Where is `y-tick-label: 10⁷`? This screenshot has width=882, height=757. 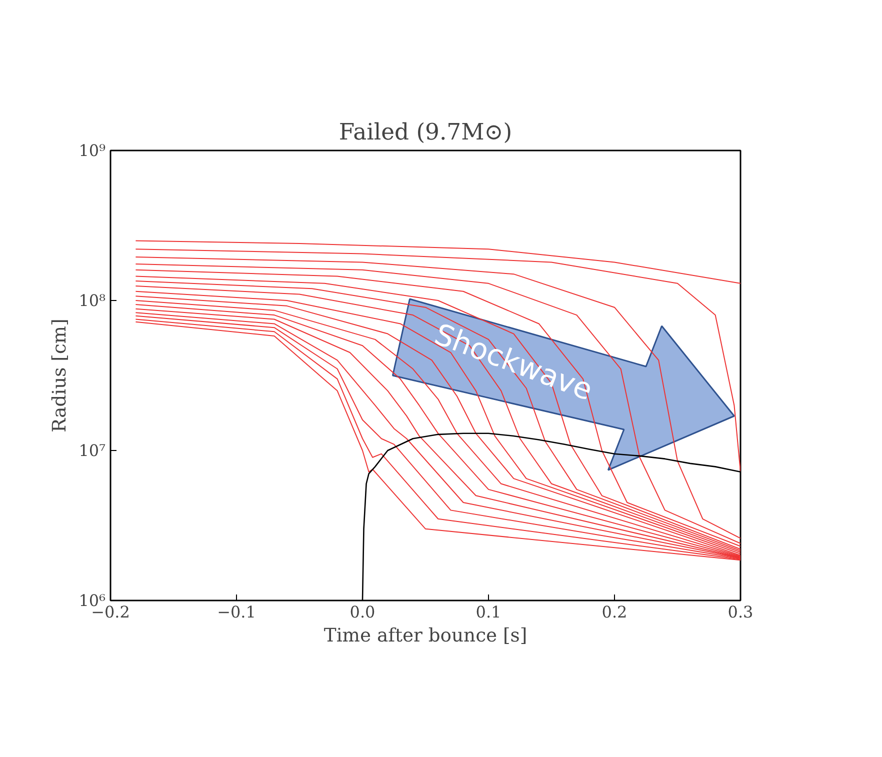 y-tick-label: 10⁷ is located at coordinates (92, 450).